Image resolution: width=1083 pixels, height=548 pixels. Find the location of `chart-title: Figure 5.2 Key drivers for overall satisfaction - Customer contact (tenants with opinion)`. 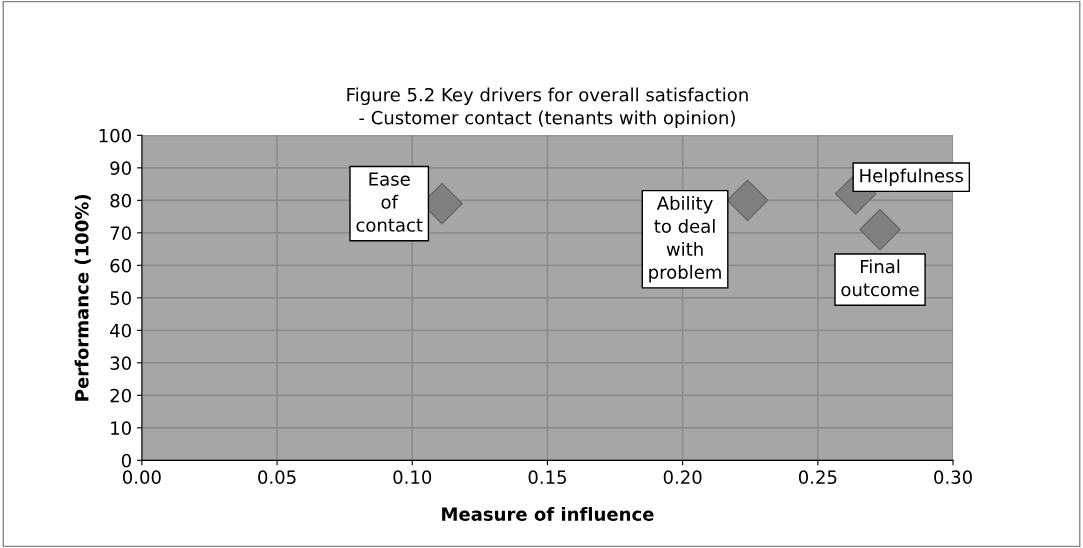

chart-title: Figure 5.2 Key drivers for overall satisfaction - Customer contact (tenants with opinion) is located at coordinates (547, 107).